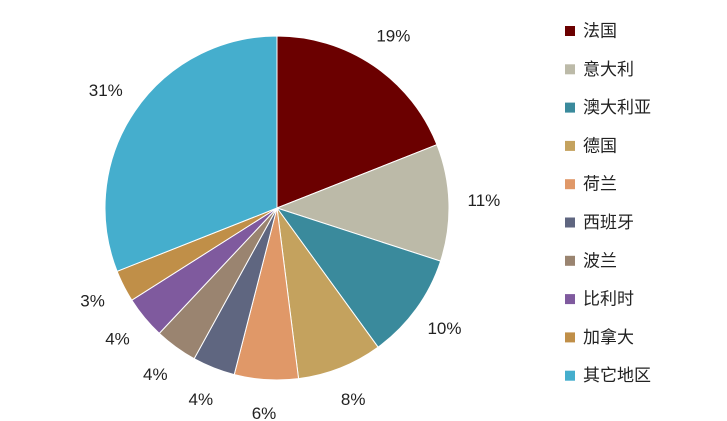  I want to click on data-label: 6%, so click(264, 412).